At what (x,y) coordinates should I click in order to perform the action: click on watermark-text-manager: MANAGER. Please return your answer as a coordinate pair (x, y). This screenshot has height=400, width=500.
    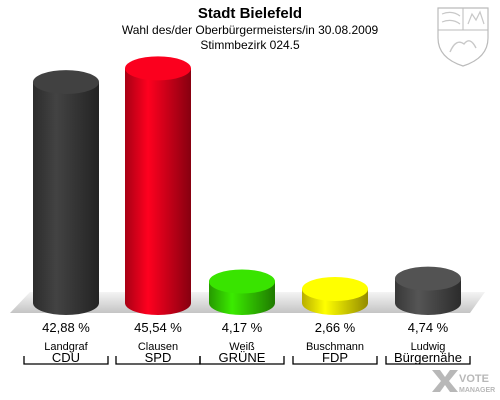
    Looking at the image, I should click on (477, 390).